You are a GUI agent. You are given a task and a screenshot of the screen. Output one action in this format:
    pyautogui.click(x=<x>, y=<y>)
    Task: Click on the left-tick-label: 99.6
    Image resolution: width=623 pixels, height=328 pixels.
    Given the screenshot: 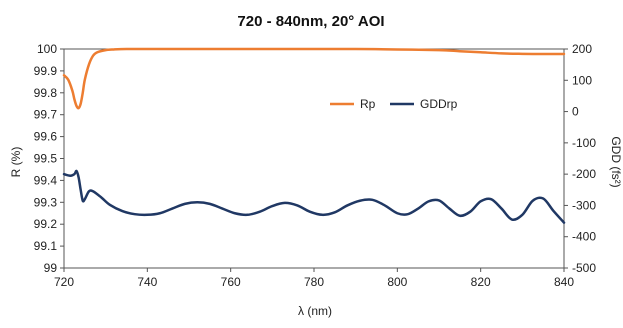 What is the action you would take?
    pyautogui.click(x=46, y=137)
    